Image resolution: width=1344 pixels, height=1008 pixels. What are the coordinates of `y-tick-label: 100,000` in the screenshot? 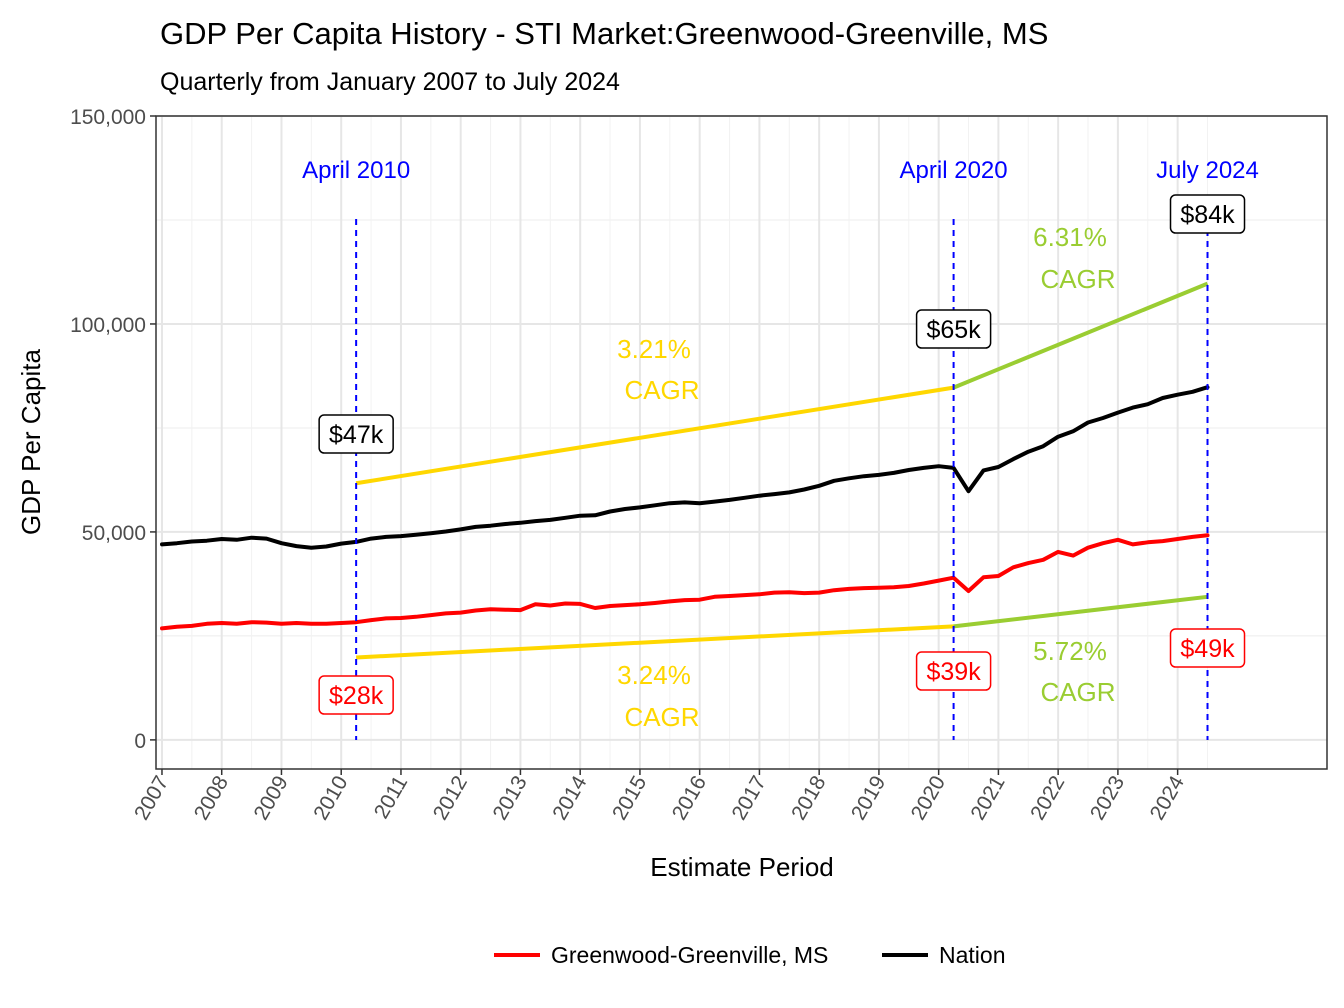 It's located at (108, 325).